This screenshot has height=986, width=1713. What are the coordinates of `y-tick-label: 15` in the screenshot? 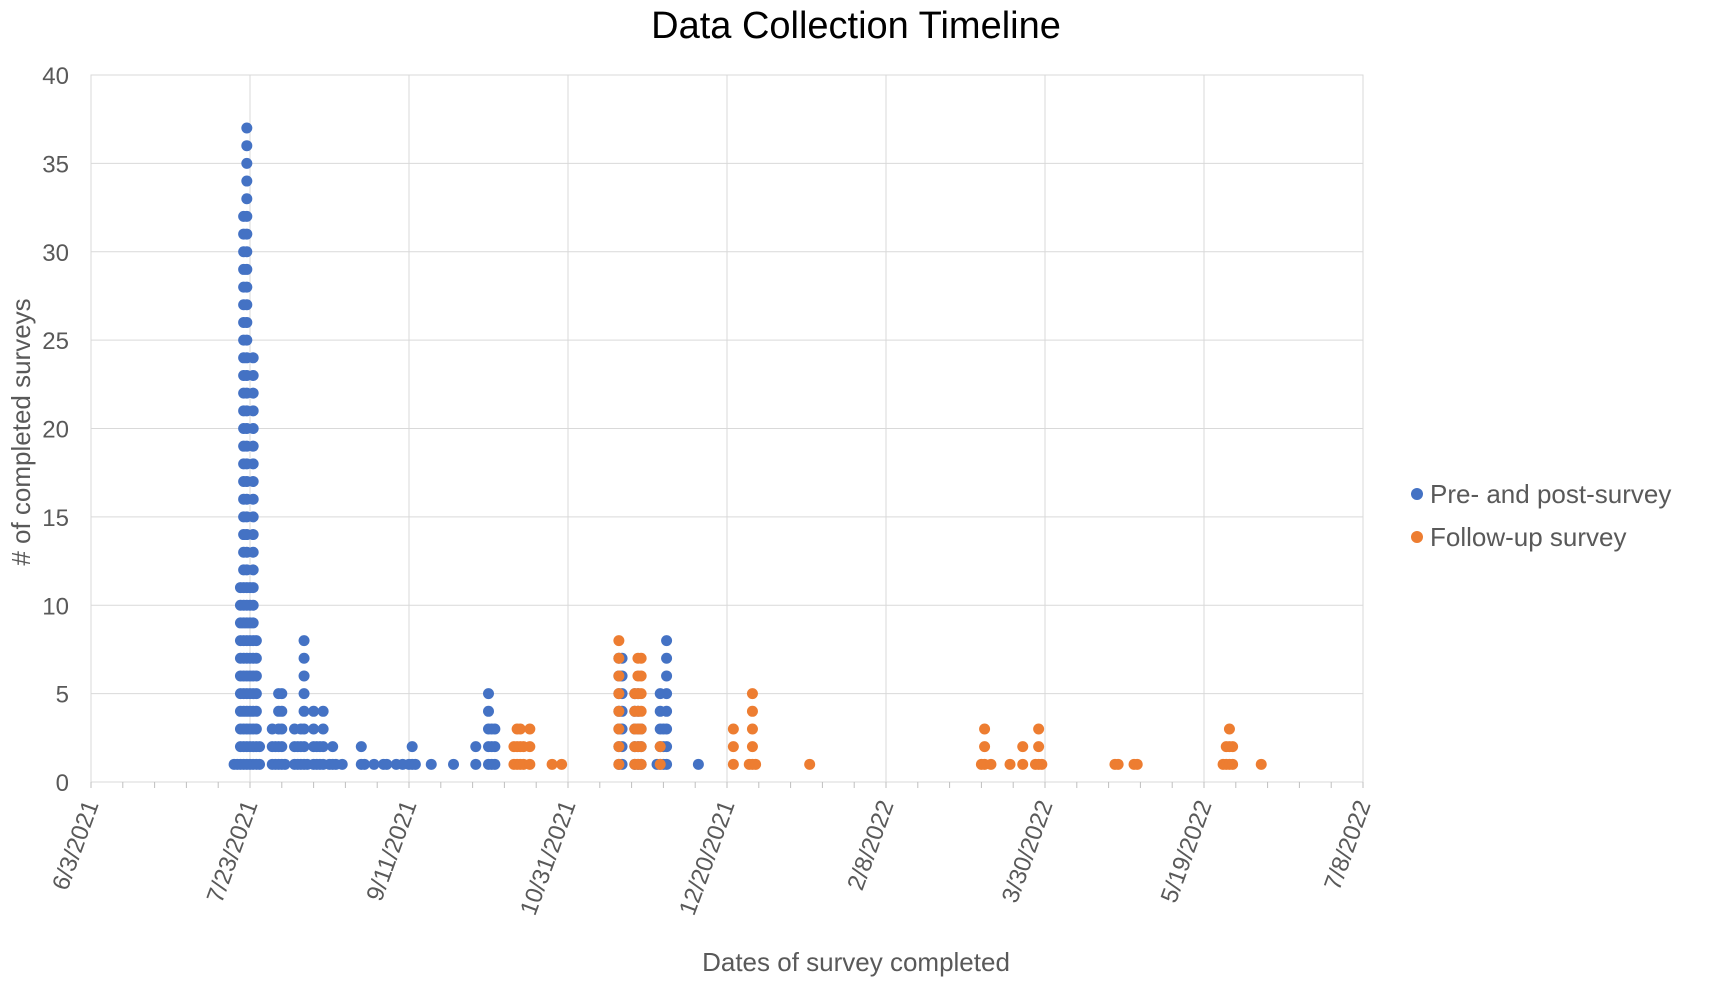 It's located at (55, 518).